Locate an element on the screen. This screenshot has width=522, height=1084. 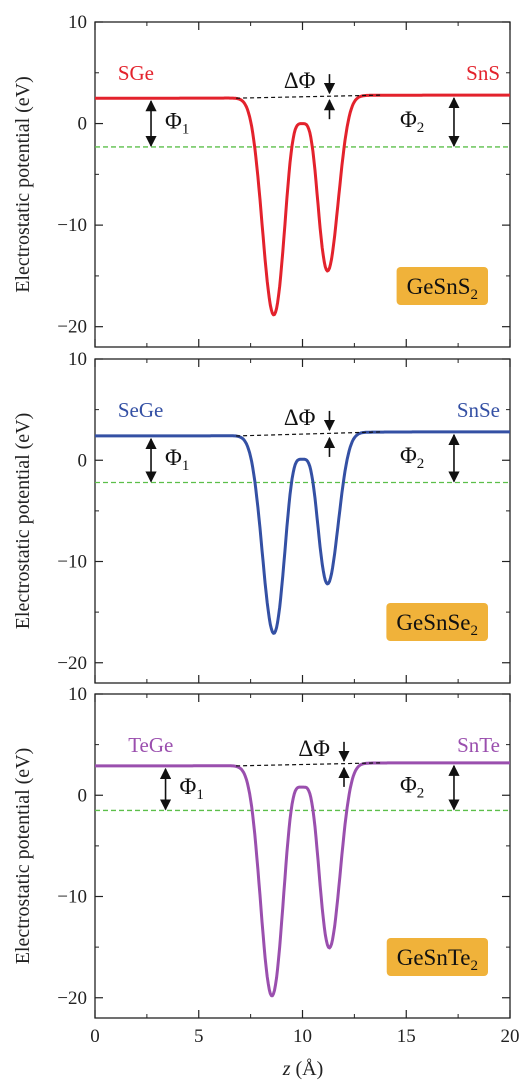
x-axis-title: z (Å) is located at coordinates (303, 1069).